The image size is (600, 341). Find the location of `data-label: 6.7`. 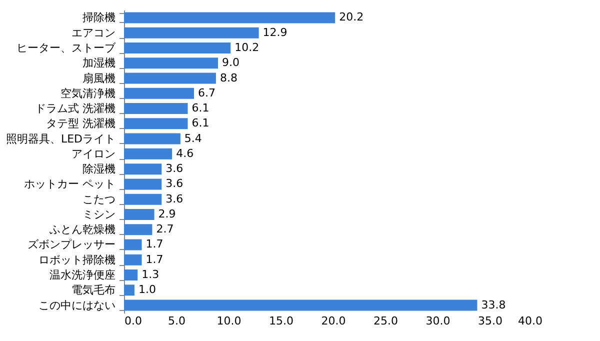

data-label: 6.7 is located at coordinates (207, 93).